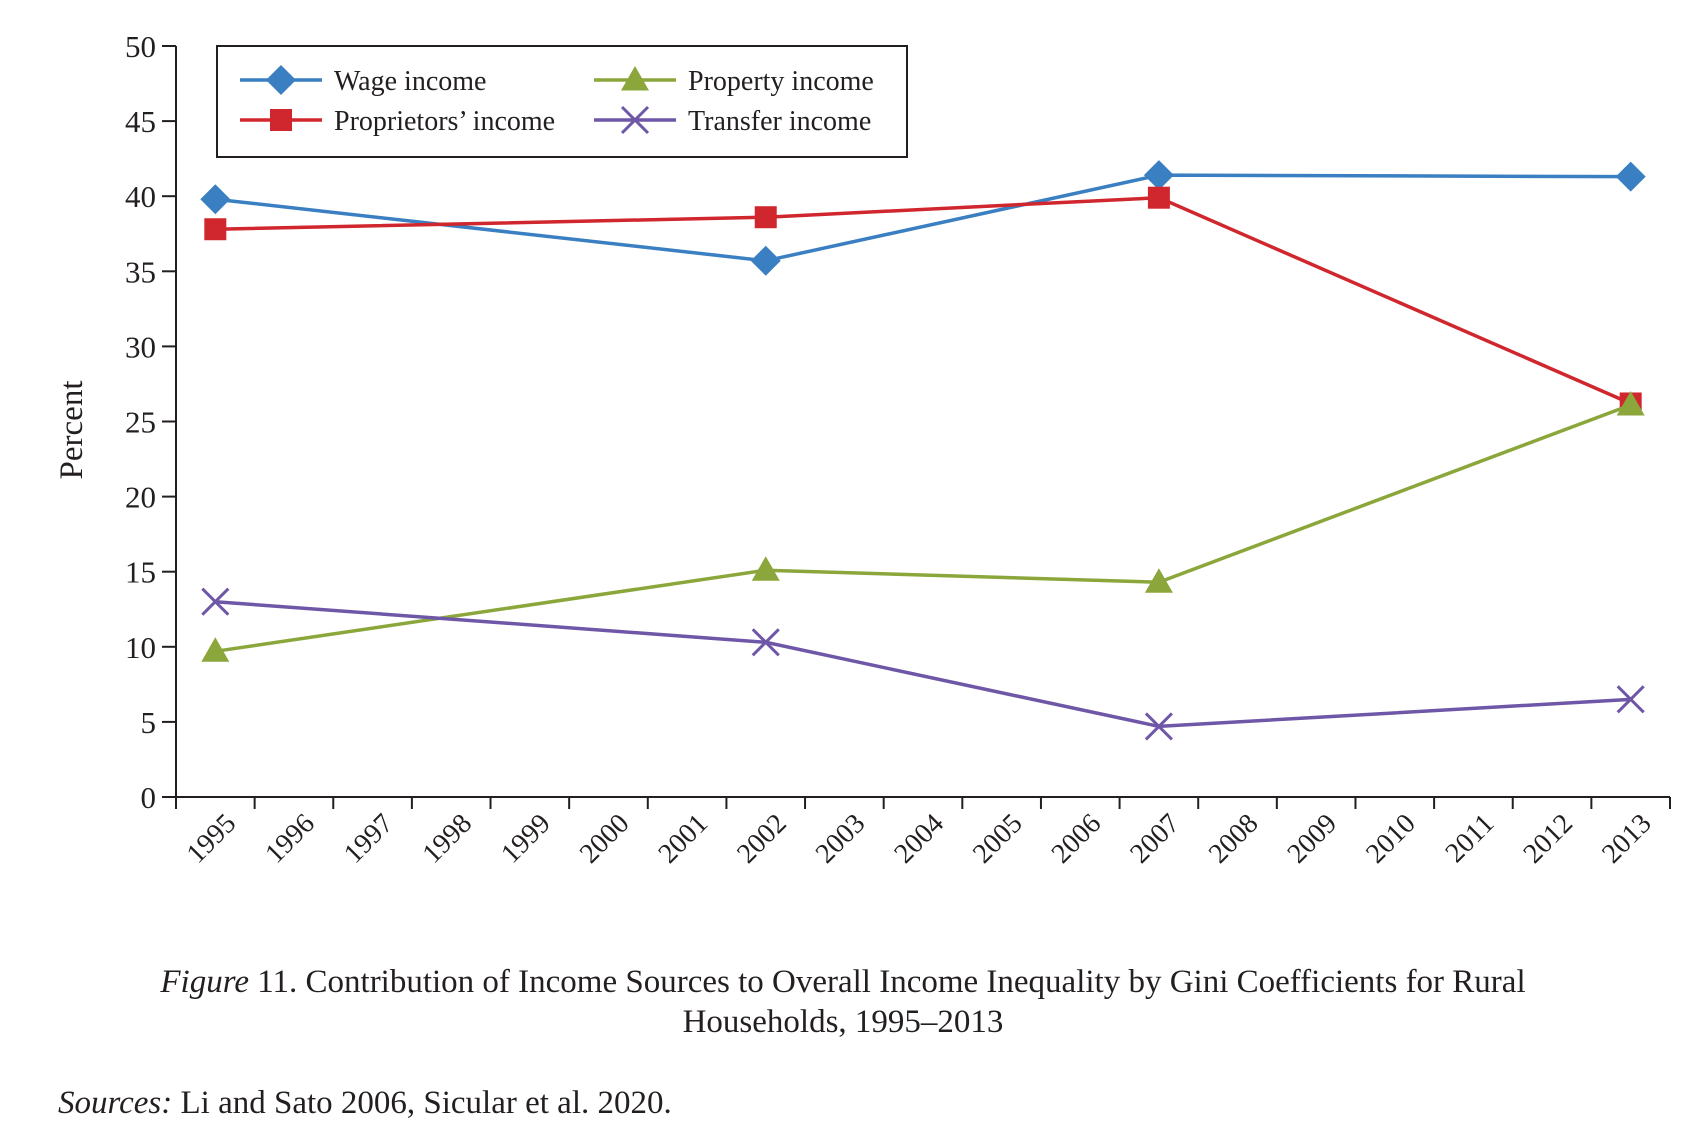 This screenshot has height=1135, width=1686. I want to click on x-tick-label: 2008, so click(1234, 839).